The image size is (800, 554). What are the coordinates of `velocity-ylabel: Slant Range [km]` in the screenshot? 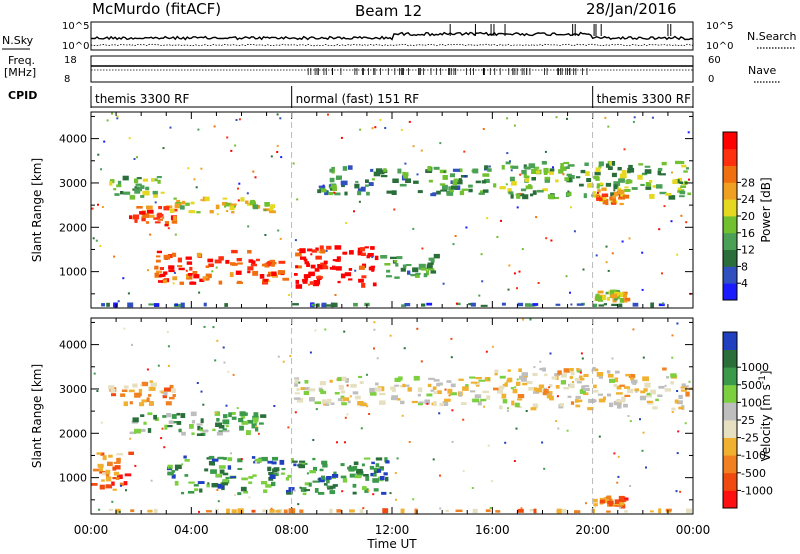 It's located at (37, 416).